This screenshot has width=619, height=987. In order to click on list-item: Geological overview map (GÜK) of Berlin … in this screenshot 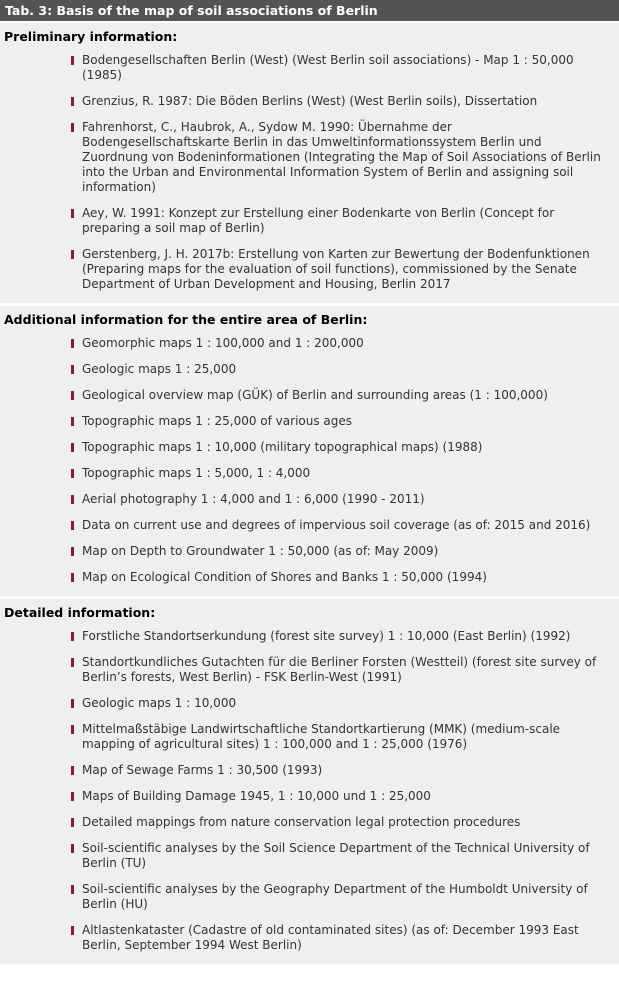, I will do `click(337, 395)`.